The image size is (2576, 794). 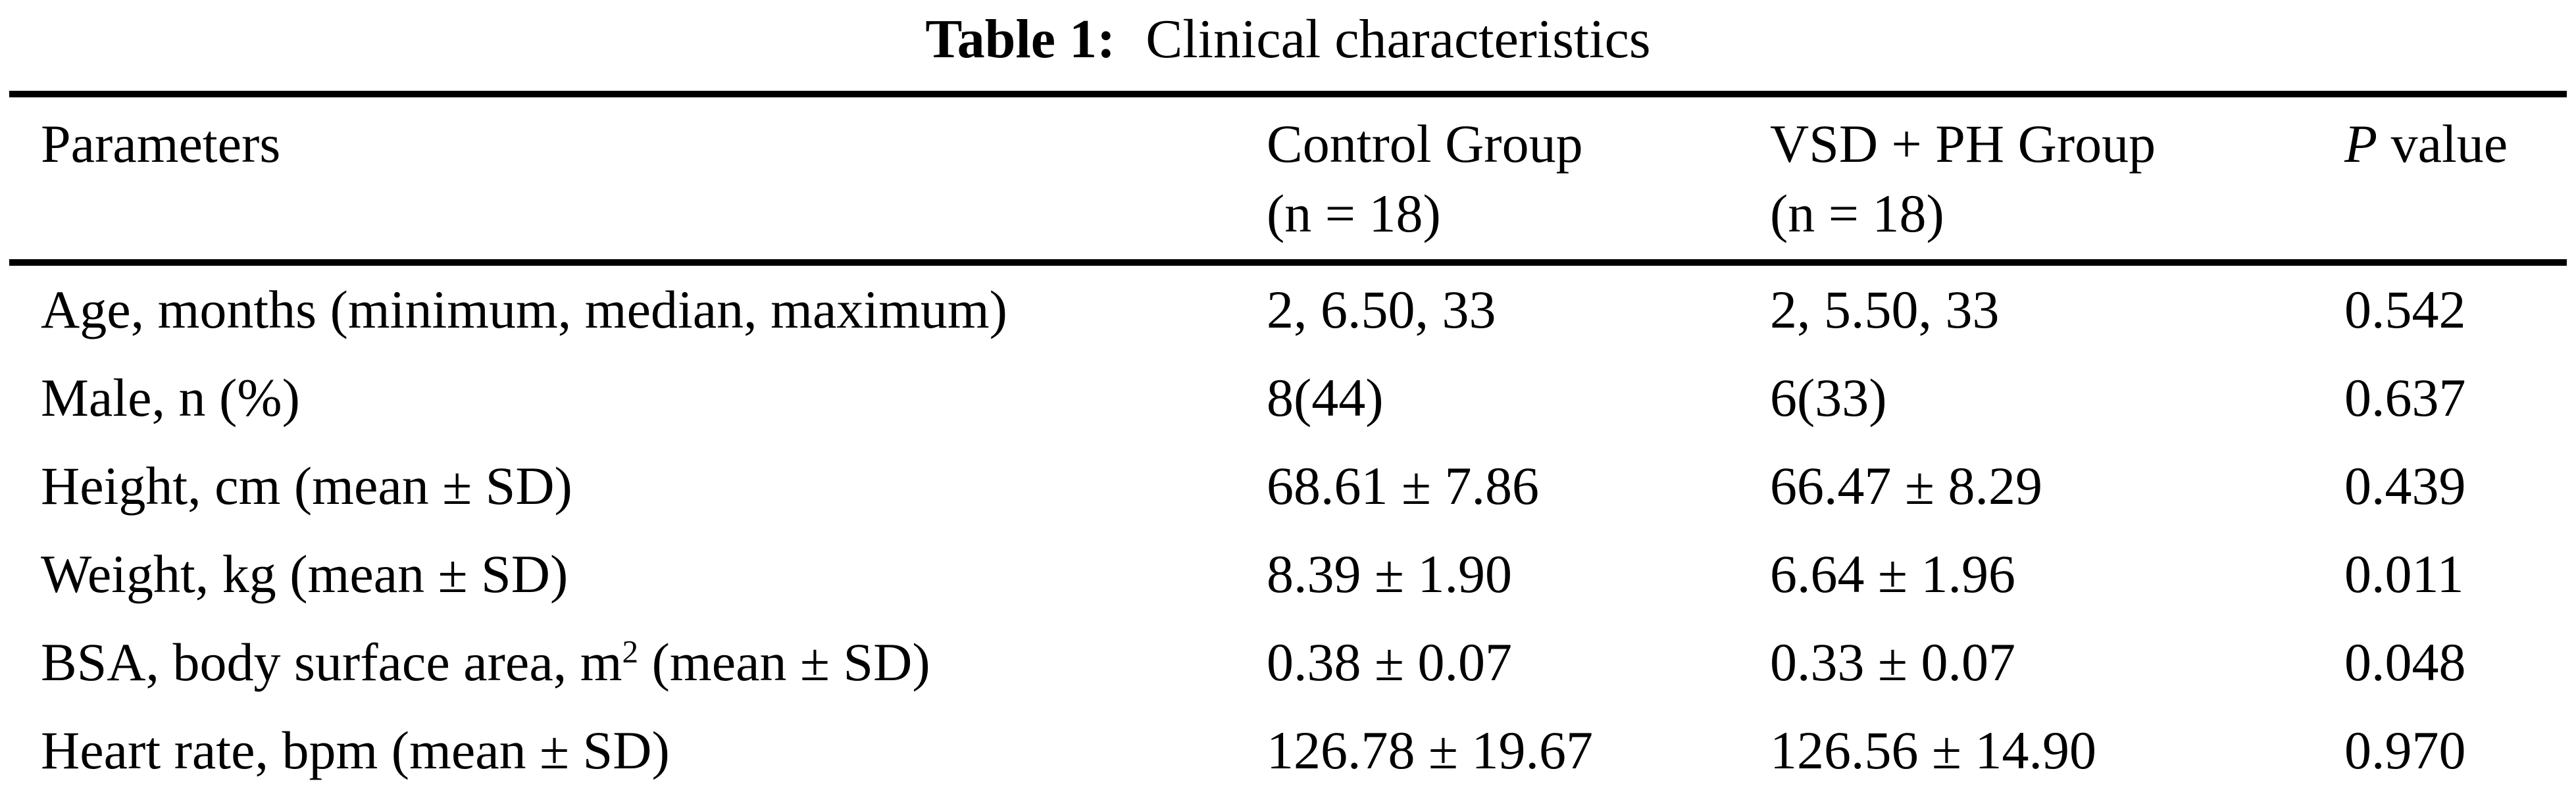 What do you see at coordinates (2361, 144) in the screenshot?
I see `p-value-label-italic: P` at bounding box center [2361, 144].